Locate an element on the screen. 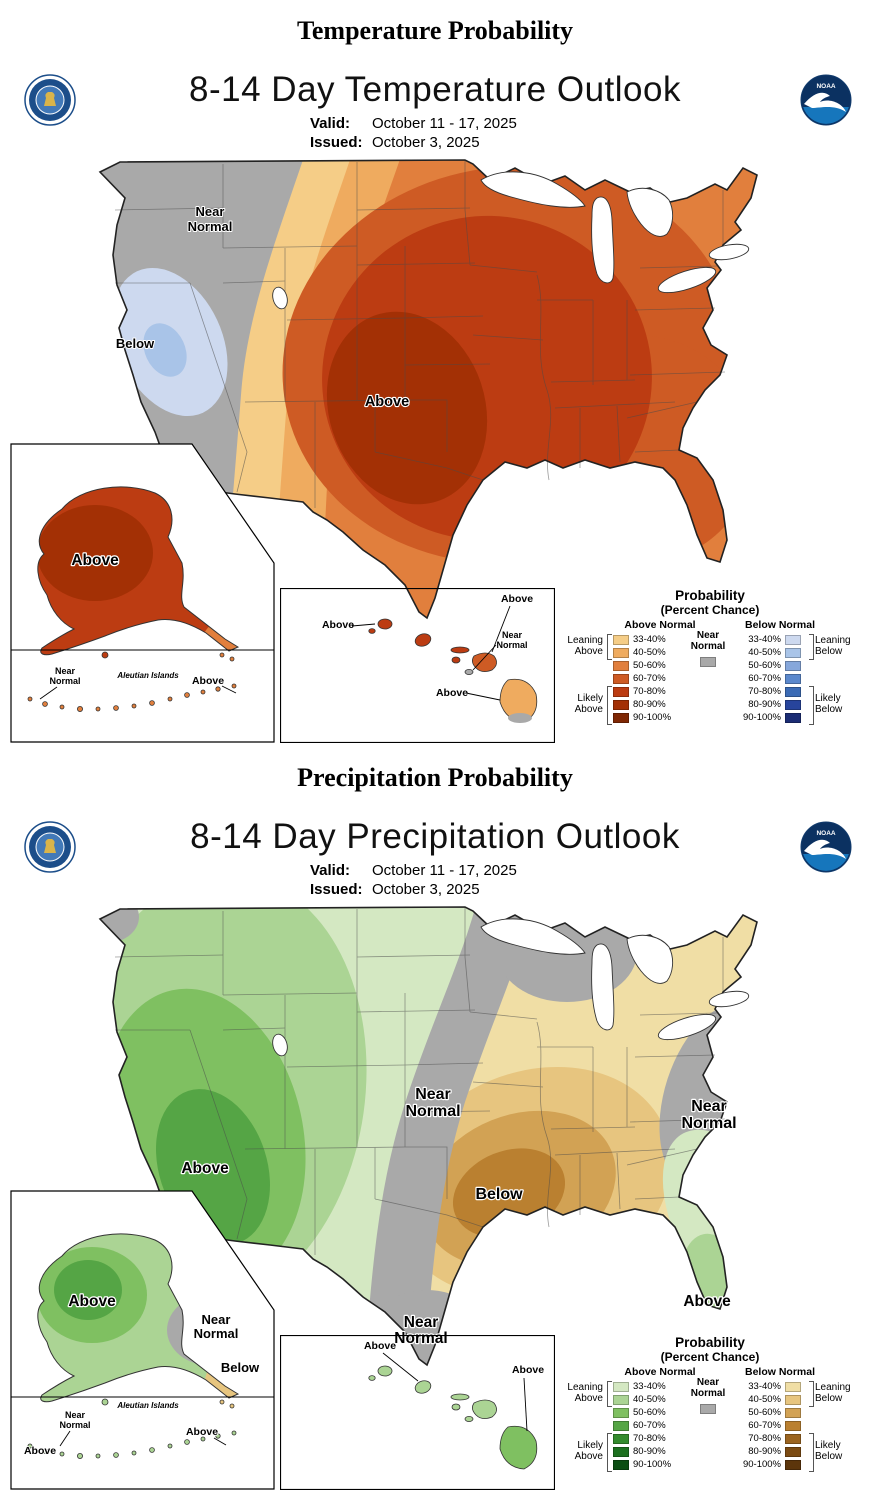 The height and width of the screenshot is (1494, 870). legend-row-above: 40-50% is located at coordinates (646, 1399).